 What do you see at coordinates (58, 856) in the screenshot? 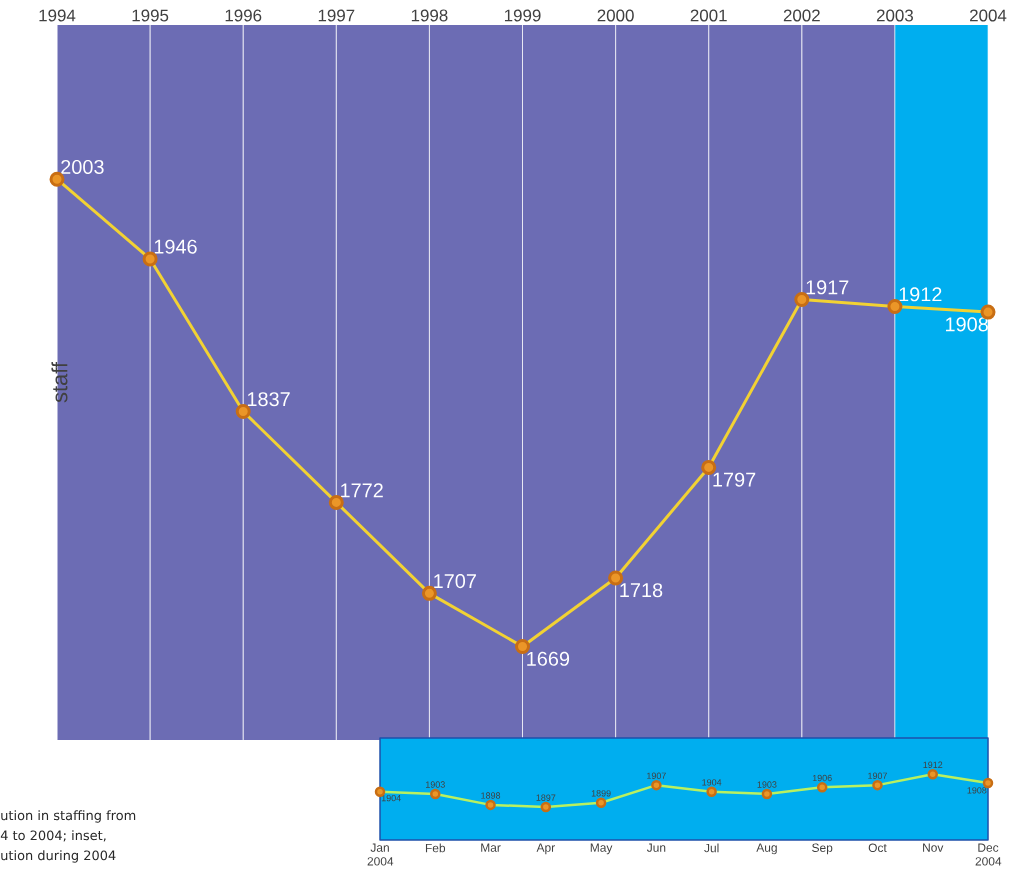
I see `text: ution during 2004` at bounding box center [58, 856].